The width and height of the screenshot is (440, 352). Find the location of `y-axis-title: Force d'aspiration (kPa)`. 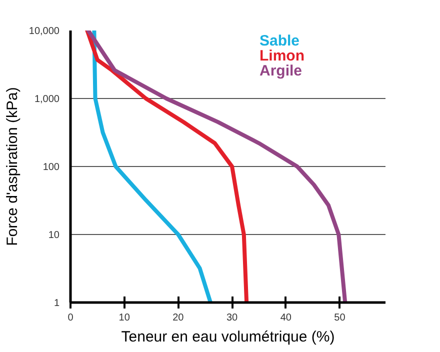

y-axis-title: Force d'aspiration (kPa) is located at coordinates (12, 166).